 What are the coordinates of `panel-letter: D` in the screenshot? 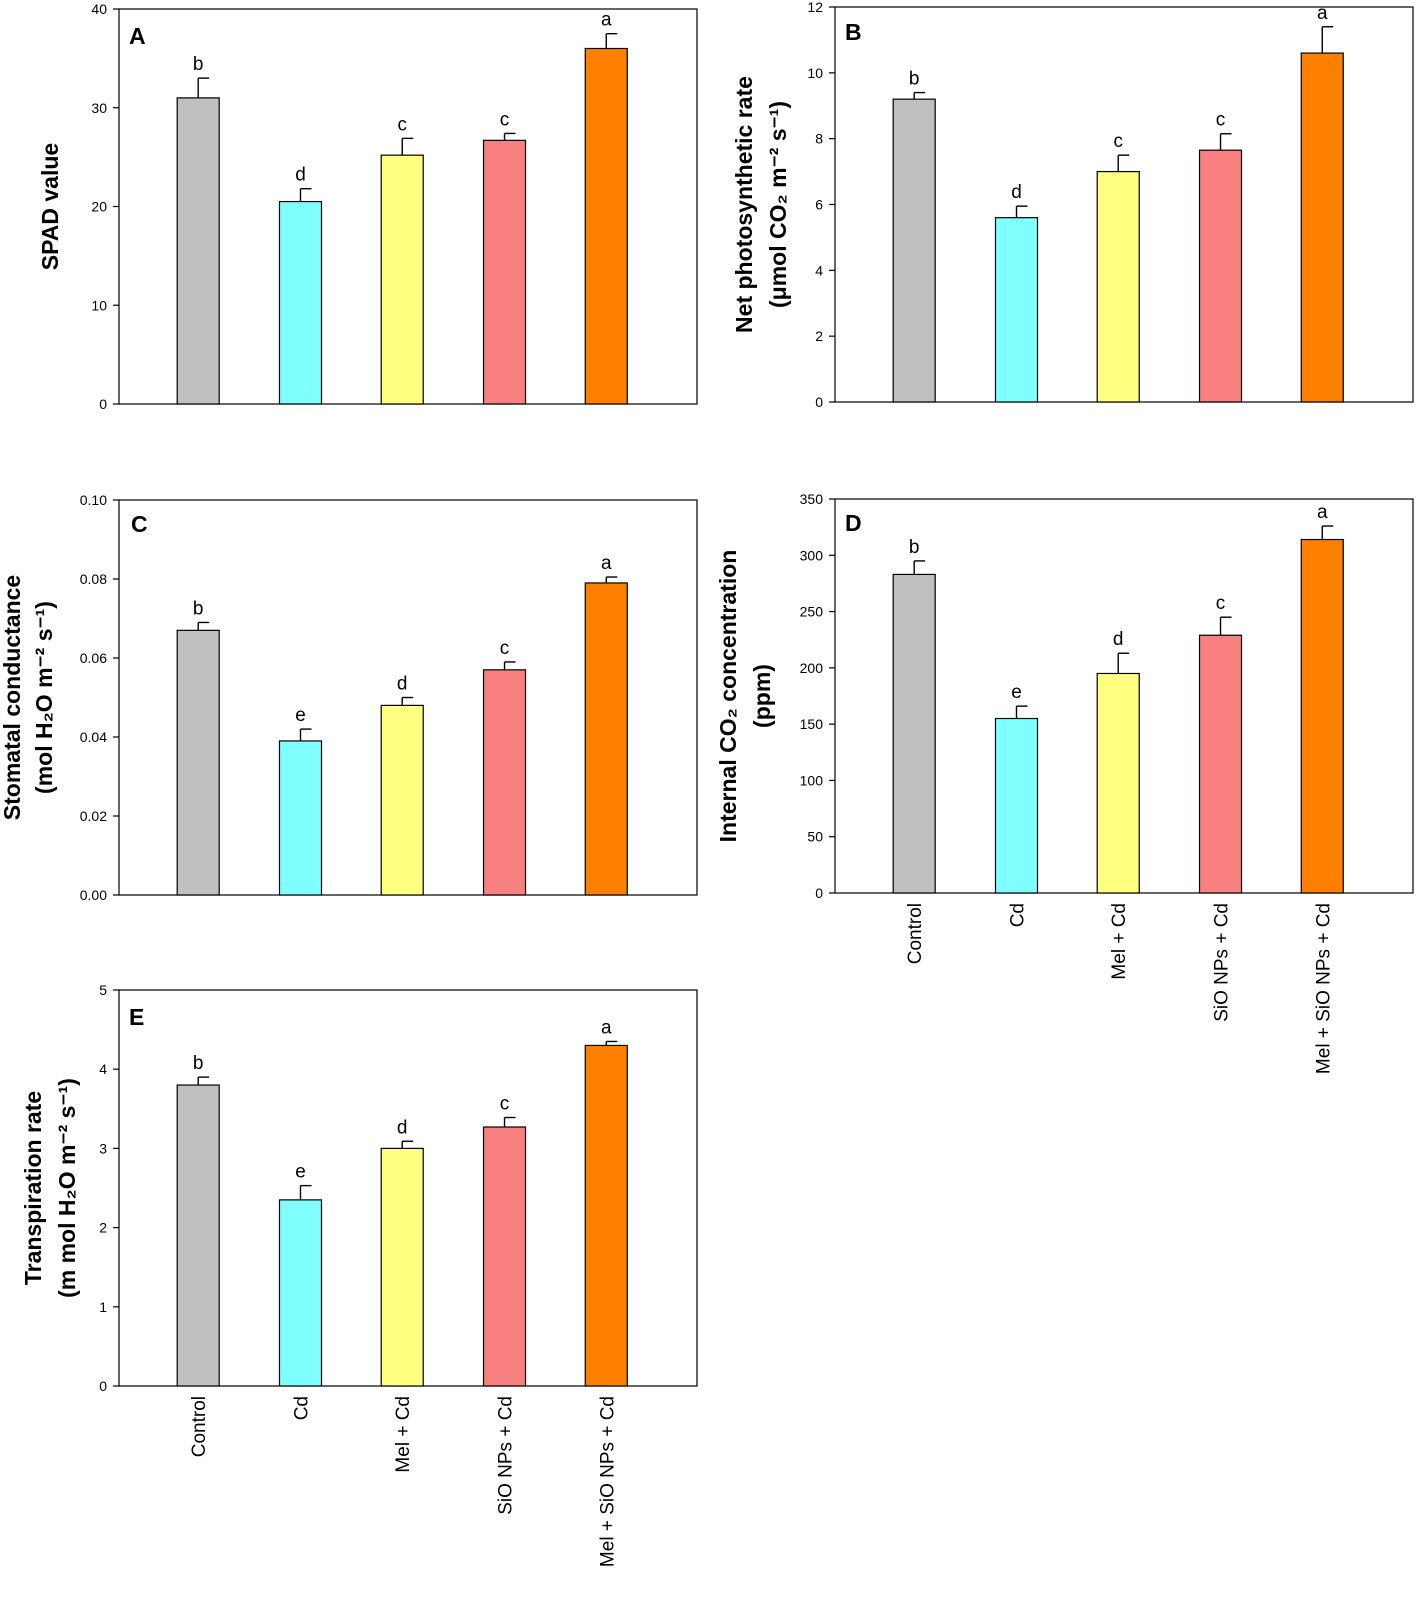 It's located at (853, 523).